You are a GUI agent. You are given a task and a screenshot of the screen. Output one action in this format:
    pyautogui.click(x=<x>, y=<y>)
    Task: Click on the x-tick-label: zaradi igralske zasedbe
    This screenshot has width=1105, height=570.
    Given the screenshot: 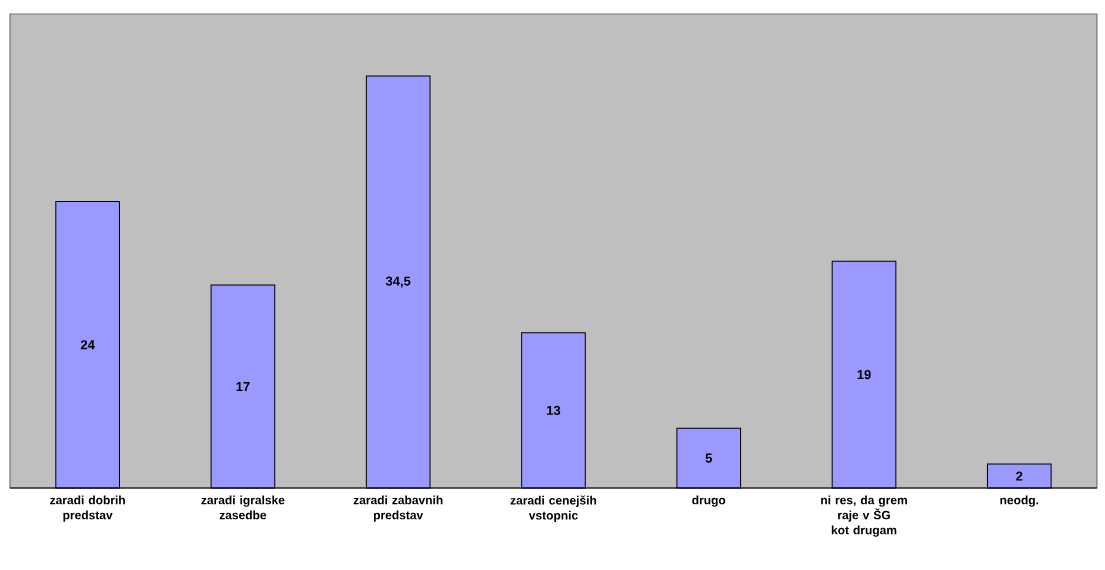 What is the action you would take?
    pyautogui.click(x=243, y=507)
    